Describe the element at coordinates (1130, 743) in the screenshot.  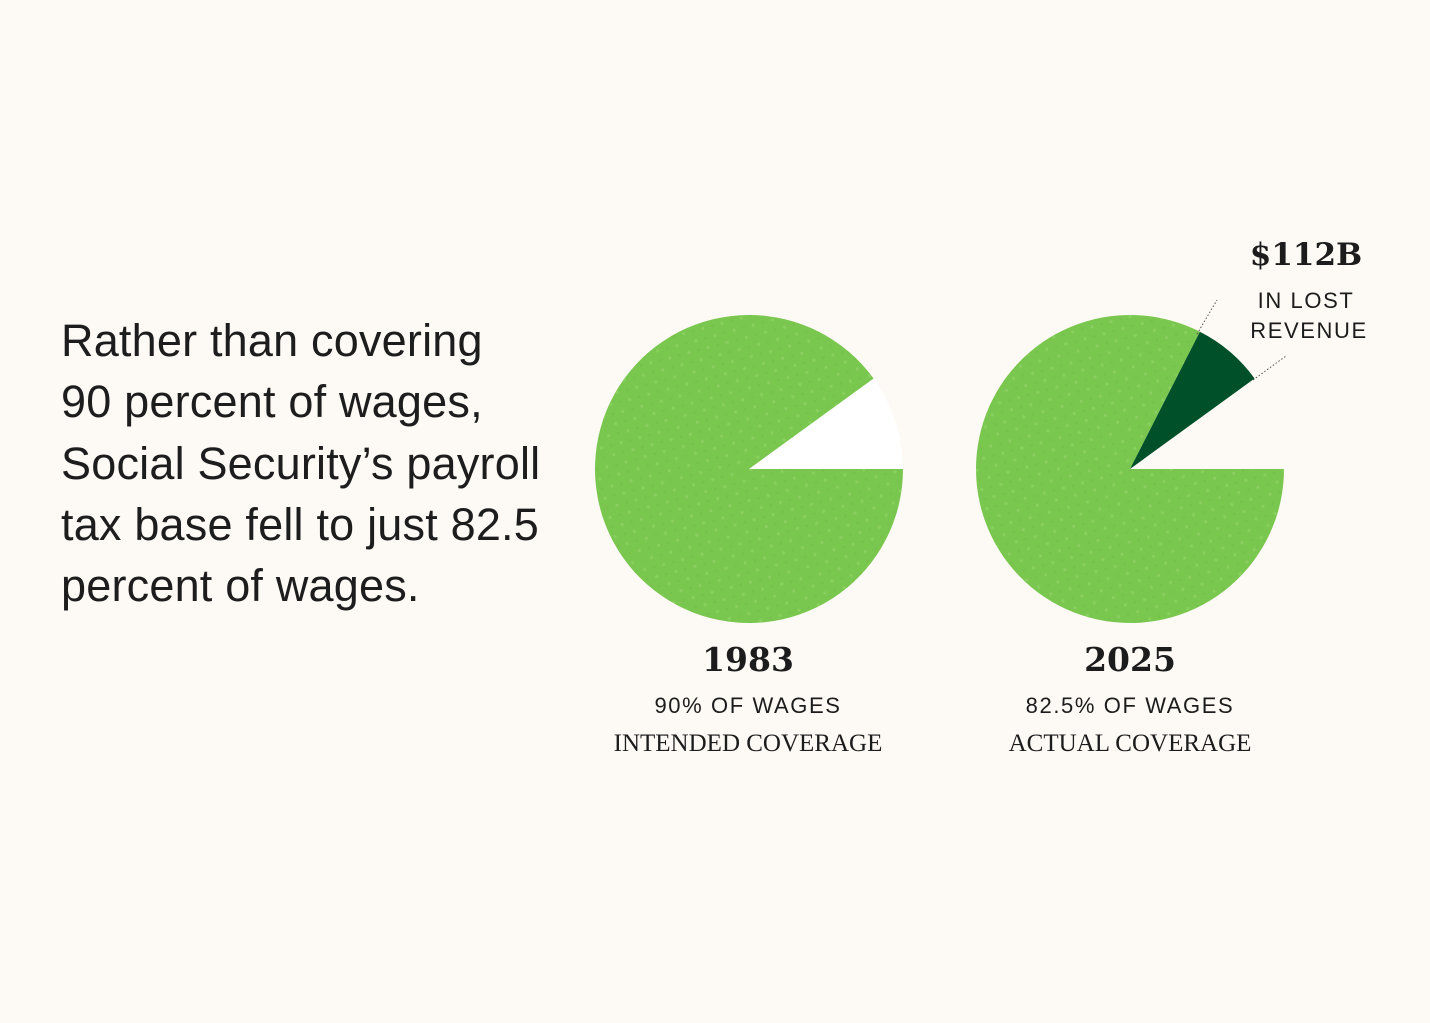
I see `pie-2025-coverage-label: ACTUAL COVERAGE` at that location.